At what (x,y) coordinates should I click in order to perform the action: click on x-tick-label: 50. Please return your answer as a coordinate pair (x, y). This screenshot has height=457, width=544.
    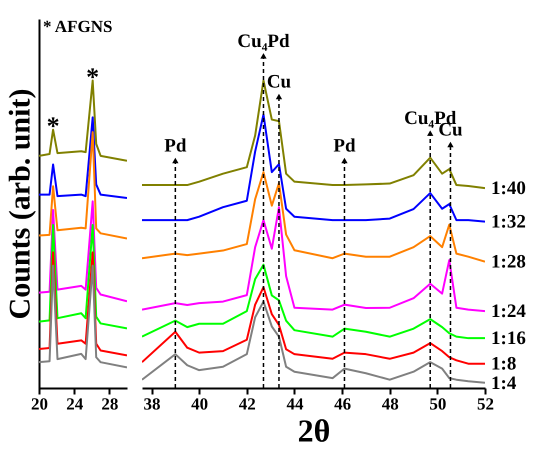
    Looking at the image, I should click on (437, 404).